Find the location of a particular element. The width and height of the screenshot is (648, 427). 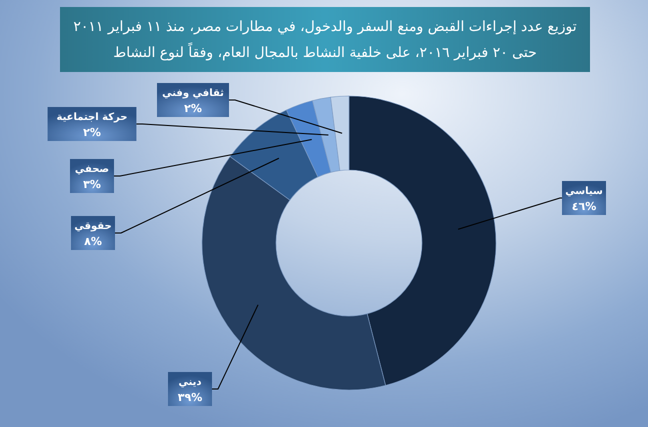

slice-label: حقوقي is located at coordinates (93, 226).